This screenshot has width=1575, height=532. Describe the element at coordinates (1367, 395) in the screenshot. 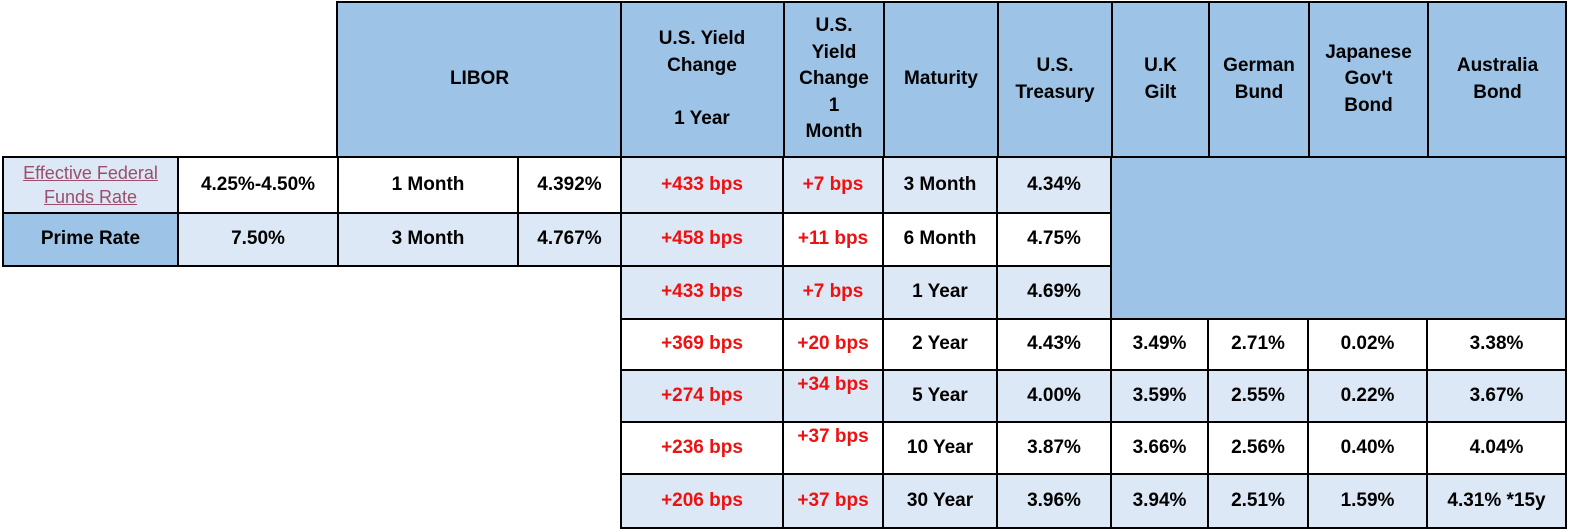

I see `cell-text: 0.22%` at that location.